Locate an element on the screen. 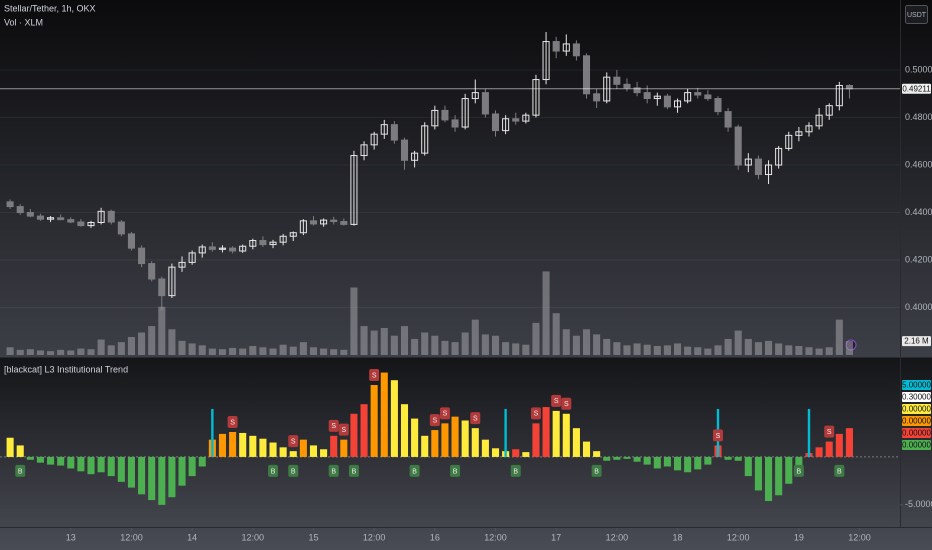 Image resolution: width=932 pixels, height=550 pixels. x-tick-label: 16 is located at coordinates (435, 537).